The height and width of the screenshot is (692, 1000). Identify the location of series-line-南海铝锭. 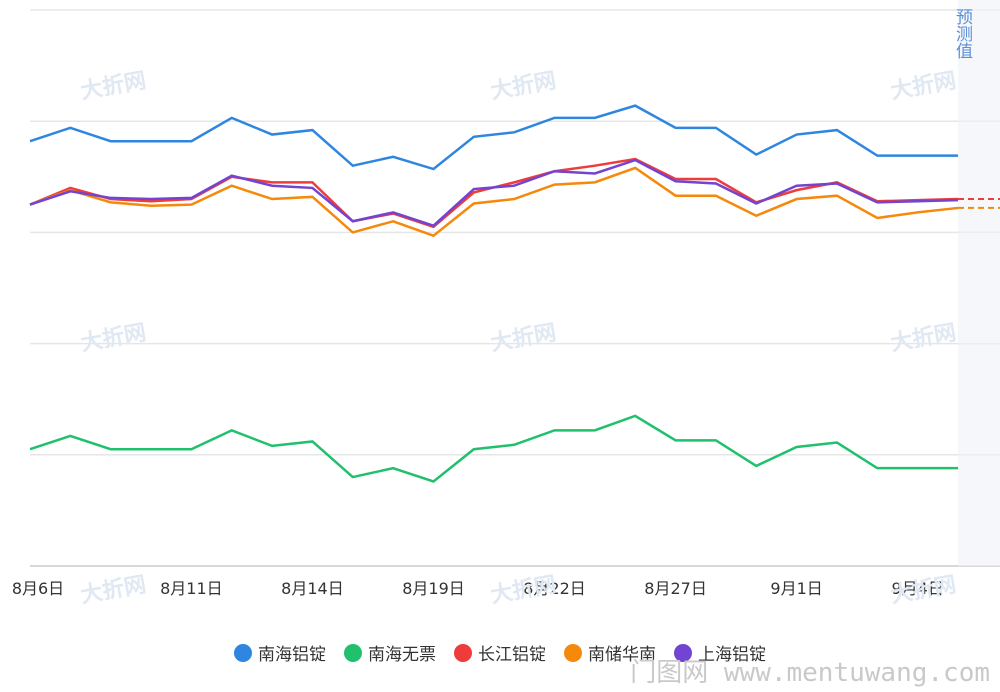
(493, 137).